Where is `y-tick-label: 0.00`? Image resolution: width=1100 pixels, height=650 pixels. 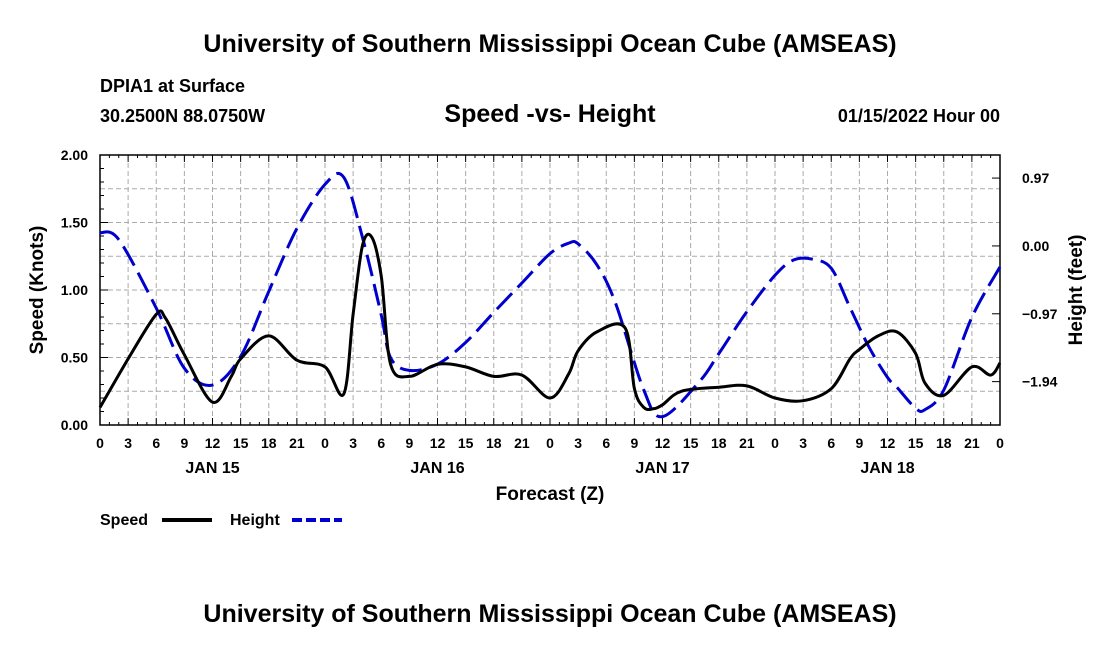
y-tick-label: 0.00 is located at coordinates (74, 425).